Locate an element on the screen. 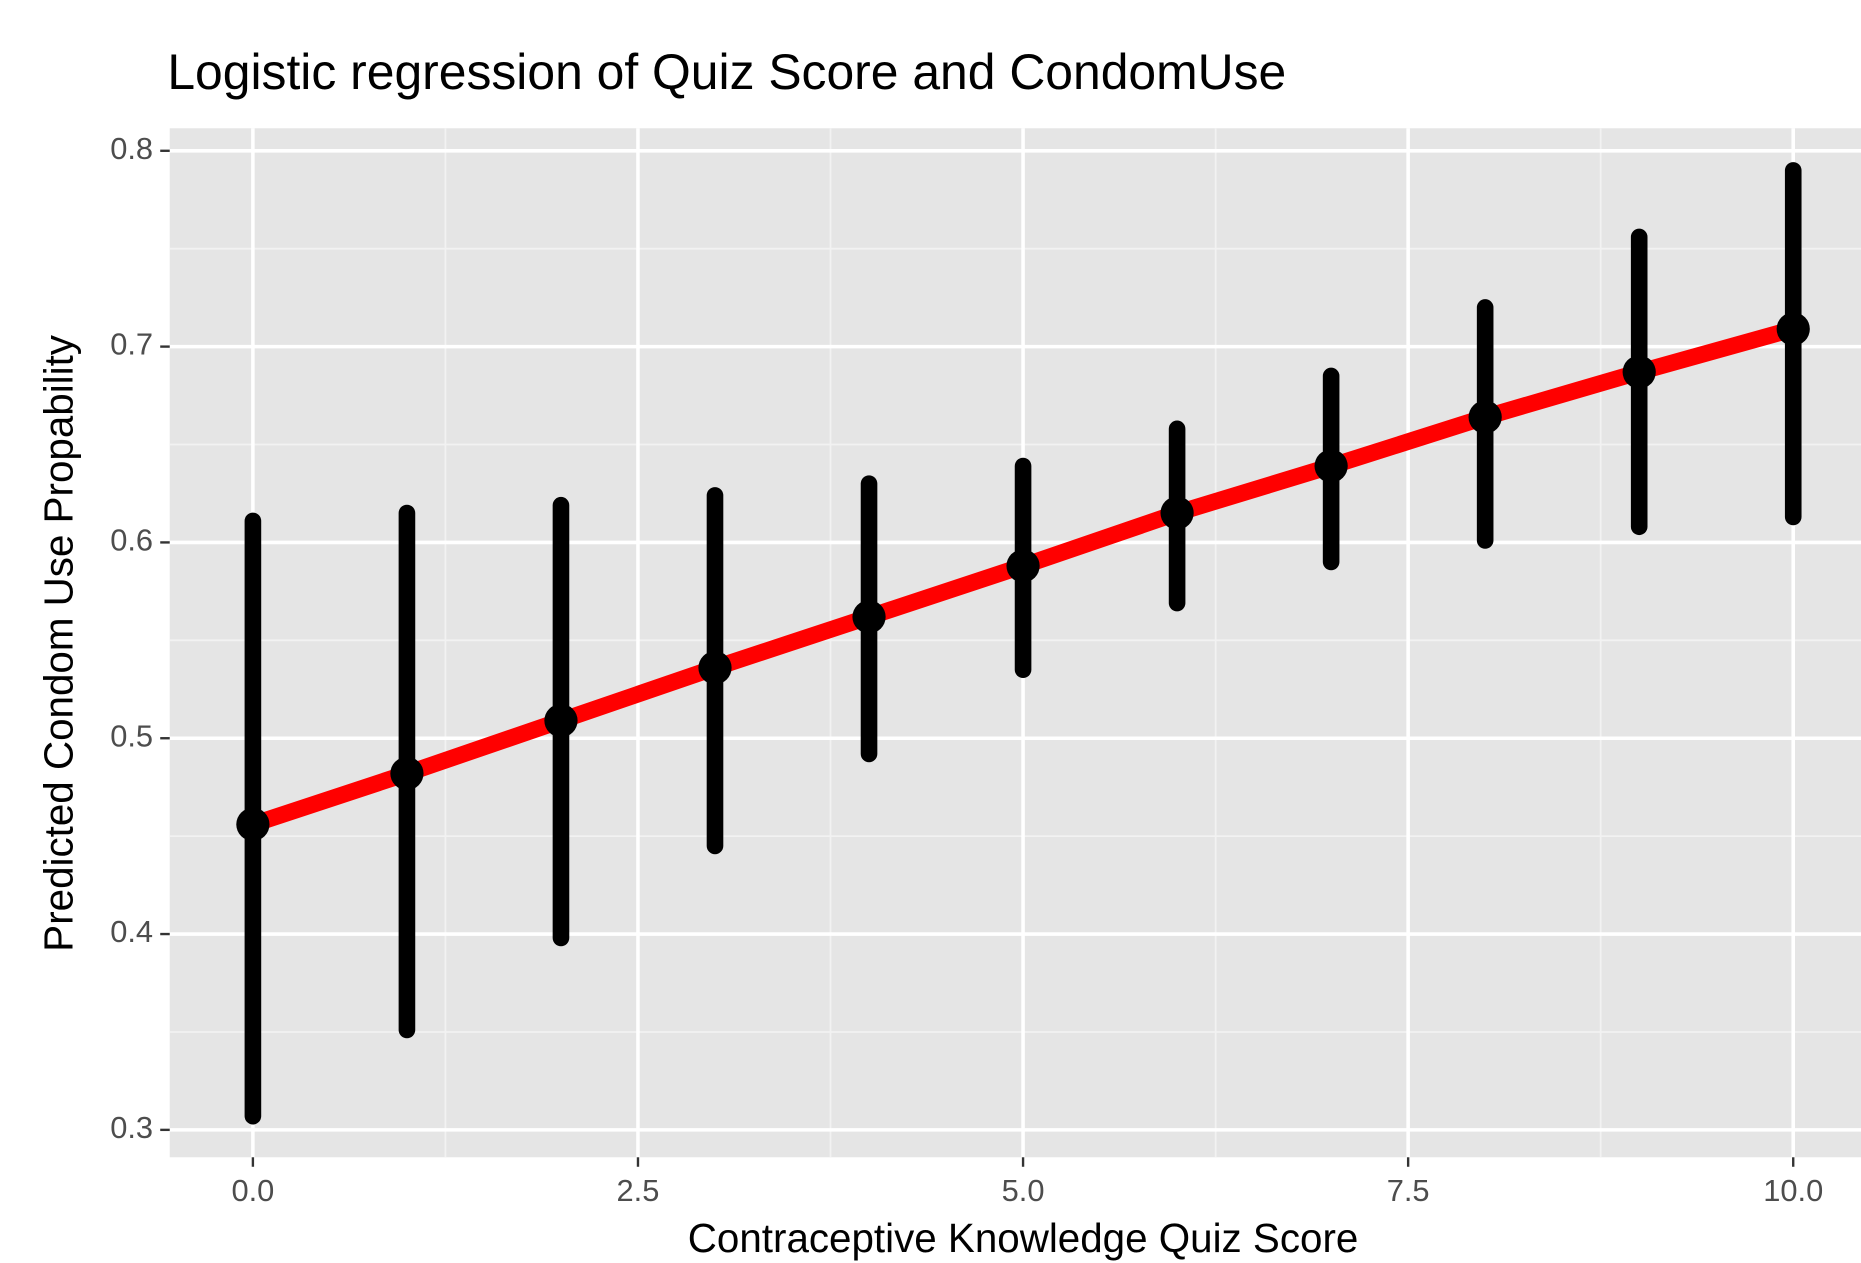 This screenshot has width=1861, height=1263. y-tick-label: 0.7 is located at coordinates (131, 344).